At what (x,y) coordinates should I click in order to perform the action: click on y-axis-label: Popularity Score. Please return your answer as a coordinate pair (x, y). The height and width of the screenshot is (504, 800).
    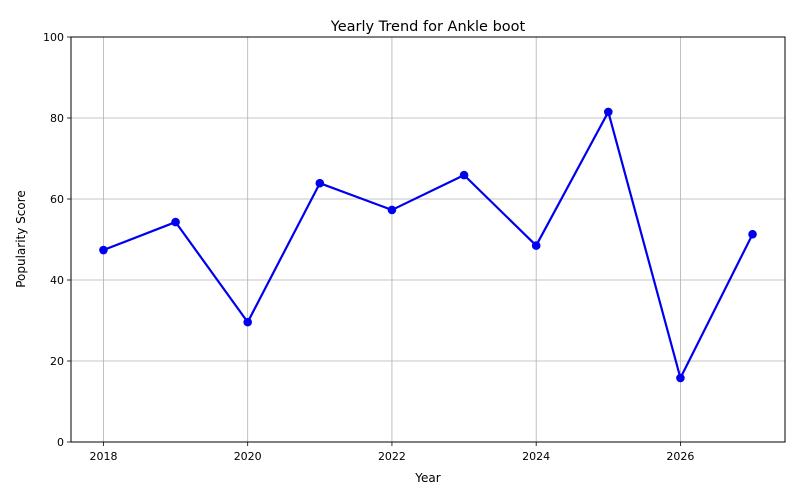
    Looking at the image, I should click on (21, 239).